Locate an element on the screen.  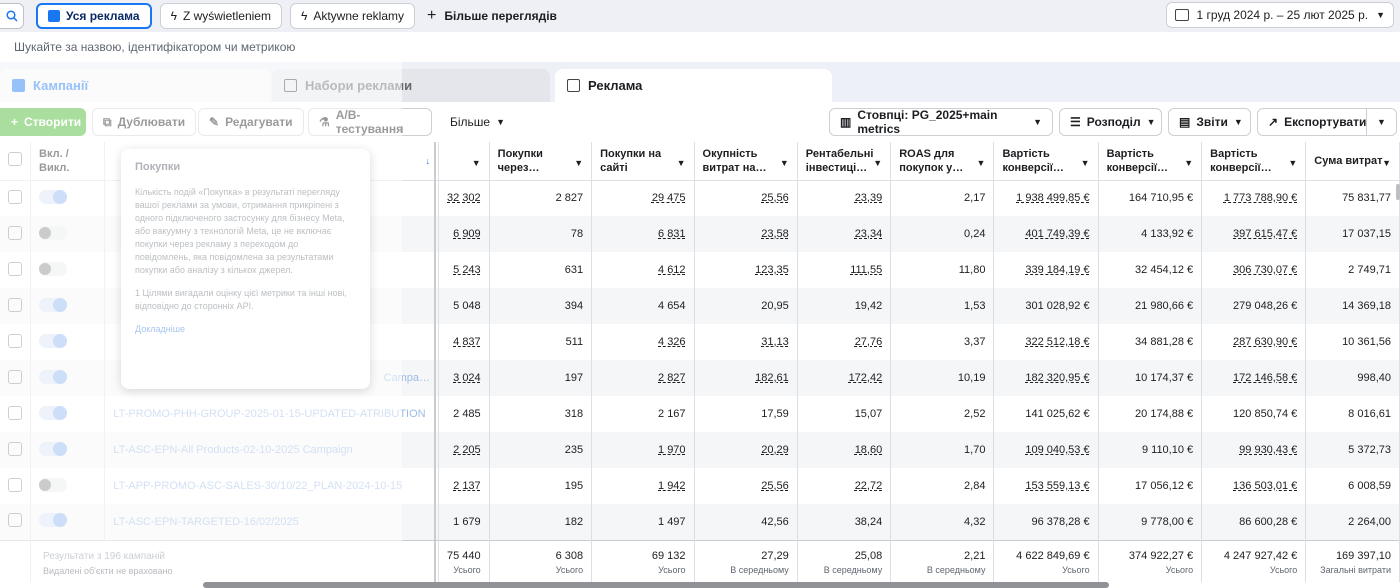
breakdown-button: ☰ Розподіл ▼ is located at coordinates (1110, 122).